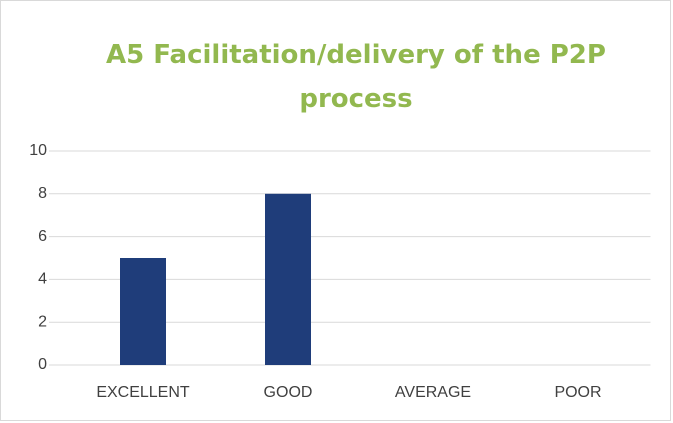 This screenshot has width=673, height=423. I want to click on y-tick-label: 2, so click(42, 321).